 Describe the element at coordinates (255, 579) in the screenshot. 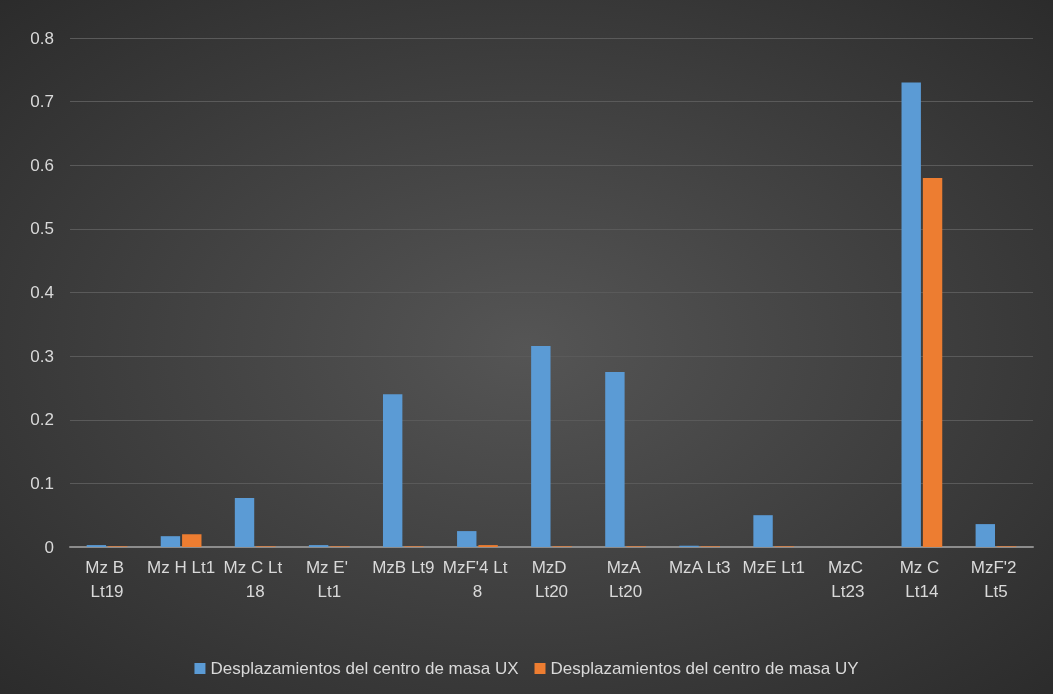

I see `x-tick-label: Mz C Lt 18` at that location.